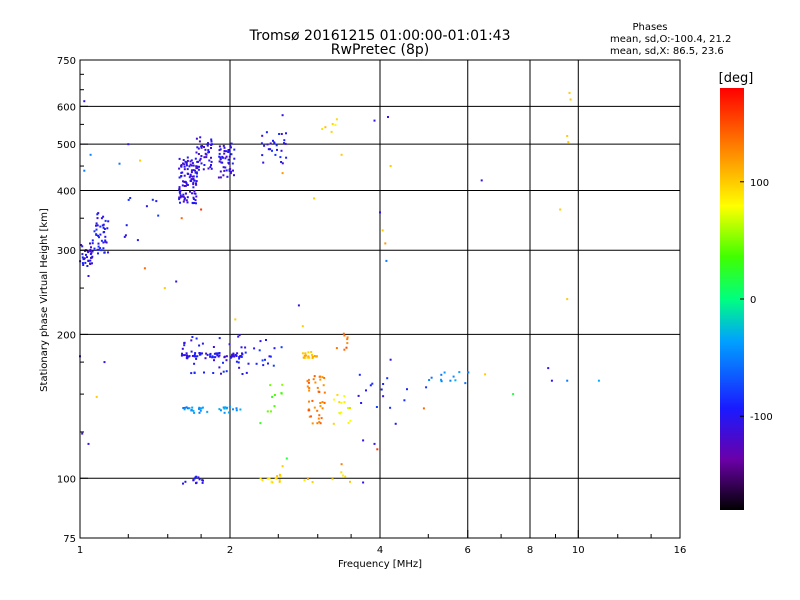 The height and width of the screenshot is (600, 800). Describe the element at coordinates (680, 550) in the screenshot. I see `x-tick-label: 16` at that location.